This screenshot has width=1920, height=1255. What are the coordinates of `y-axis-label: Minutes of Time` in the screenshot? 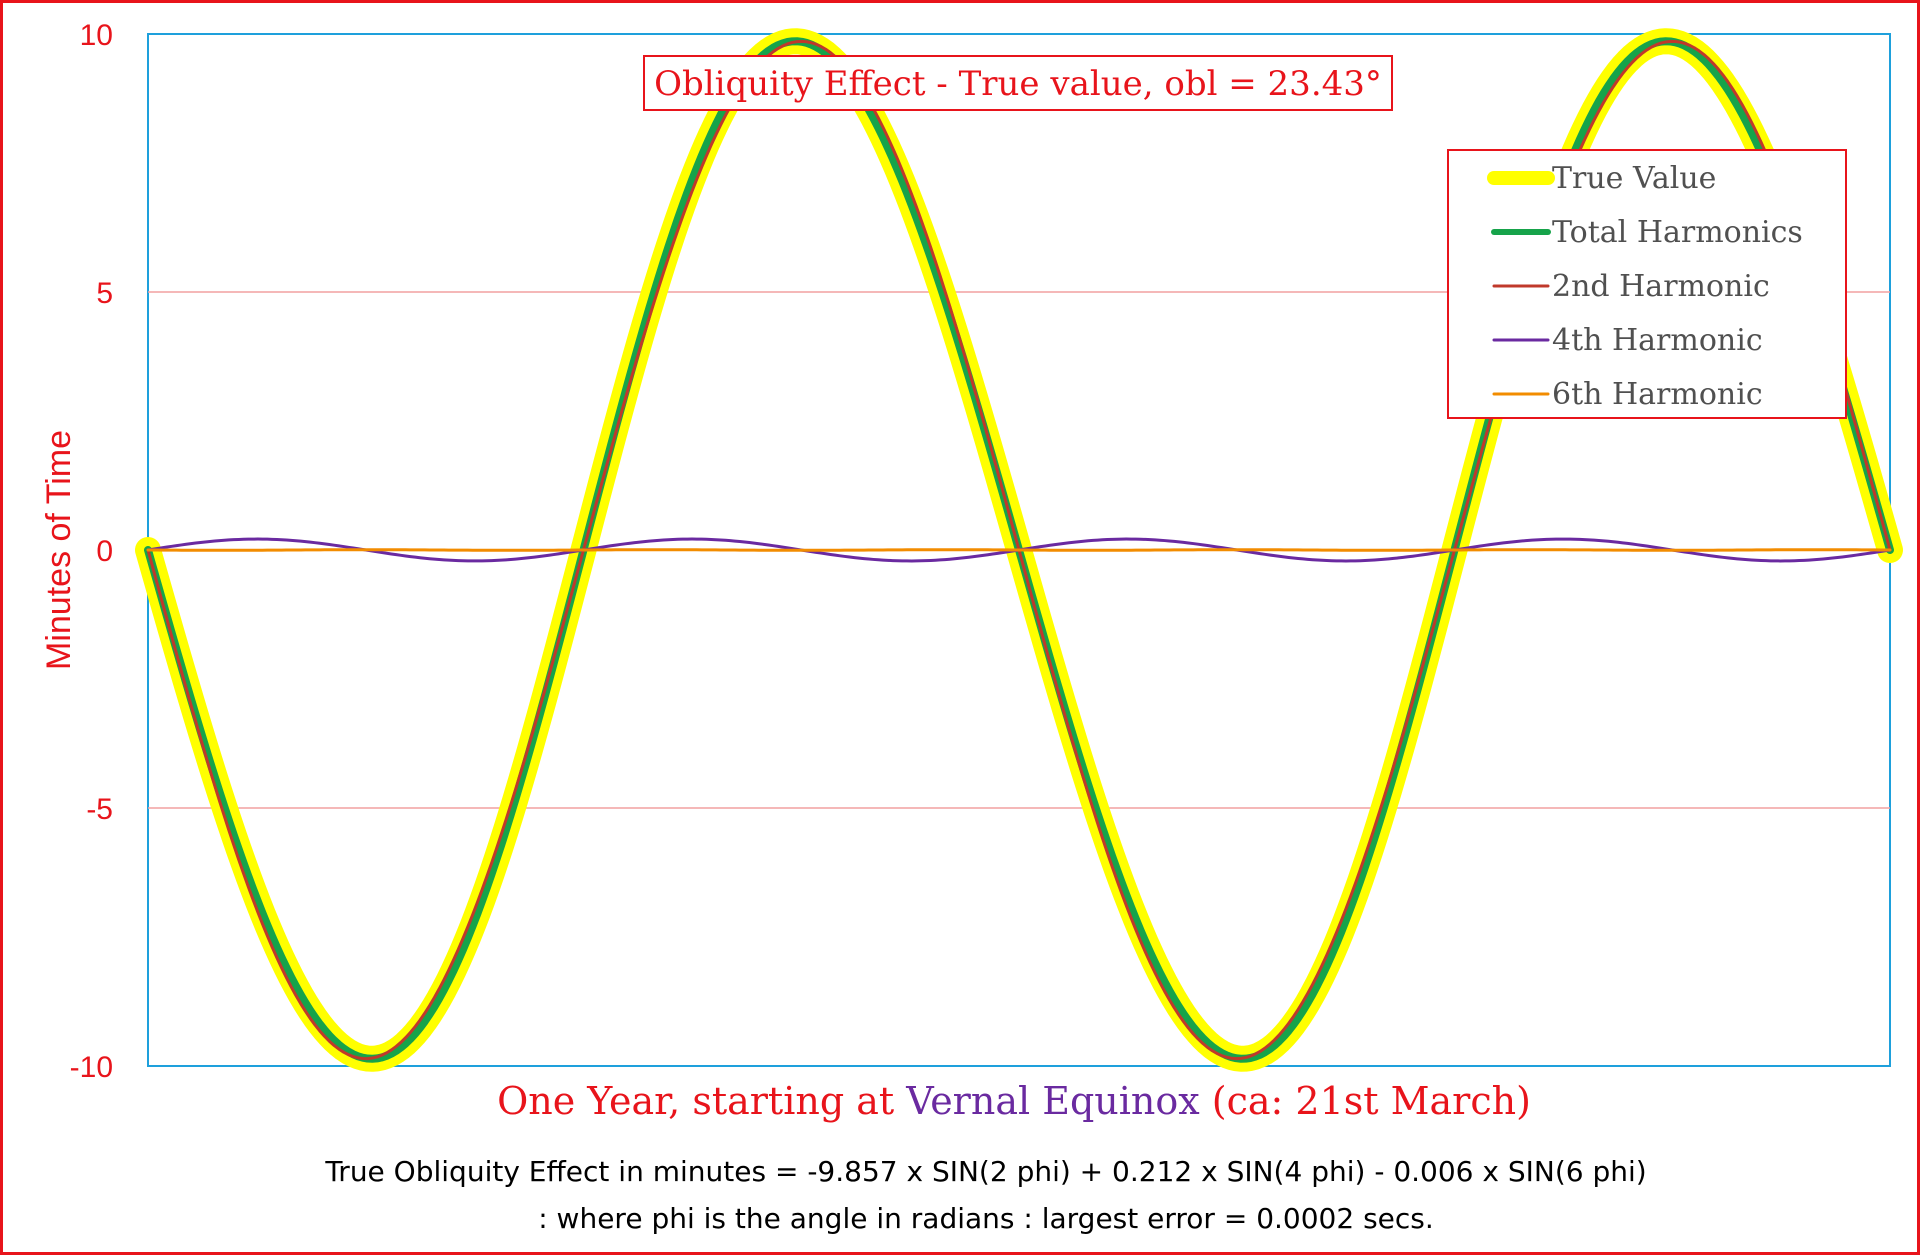 It's located at (59, 550).